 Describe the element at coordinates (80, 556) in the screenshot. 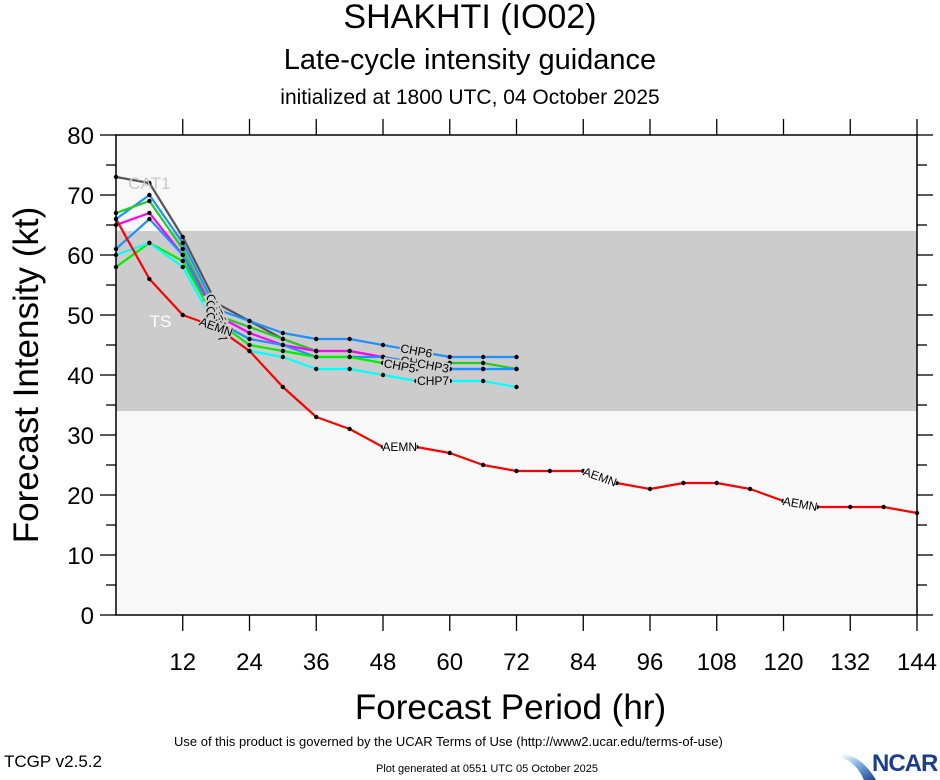

I see `y-tick-label: 10` at that location.